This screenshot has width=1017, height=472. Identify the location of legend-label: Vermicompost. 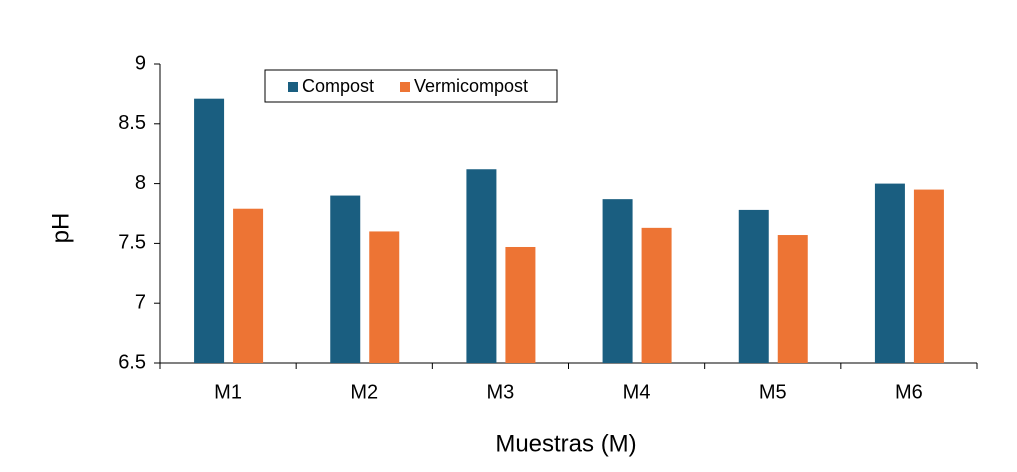
(471, 86).